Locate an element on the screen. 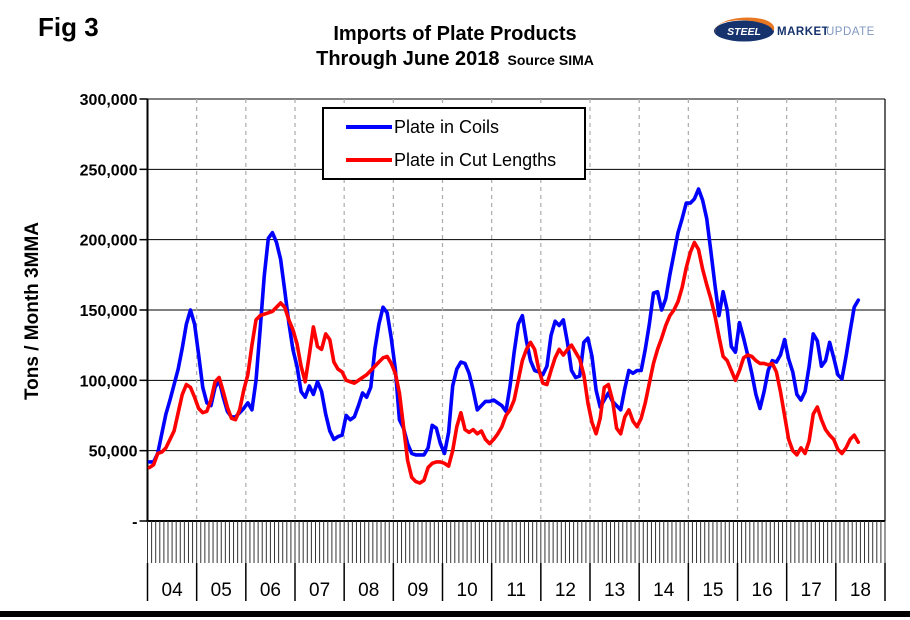 This screenshot has height=620, width=910. chart-title-line2: Through June 2018 Source SIMA is located at coordinates (455, 59).